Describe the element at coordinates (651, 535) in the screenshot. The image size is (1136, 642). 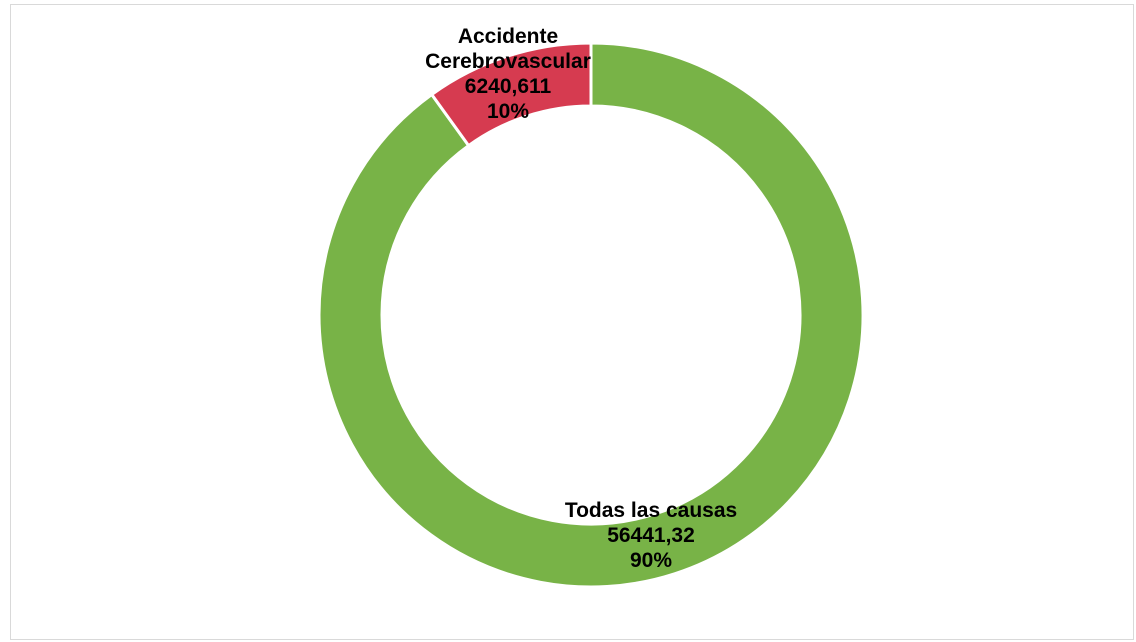
I see `slice-label-value-todas-las-causas: 56441,32` at that location.